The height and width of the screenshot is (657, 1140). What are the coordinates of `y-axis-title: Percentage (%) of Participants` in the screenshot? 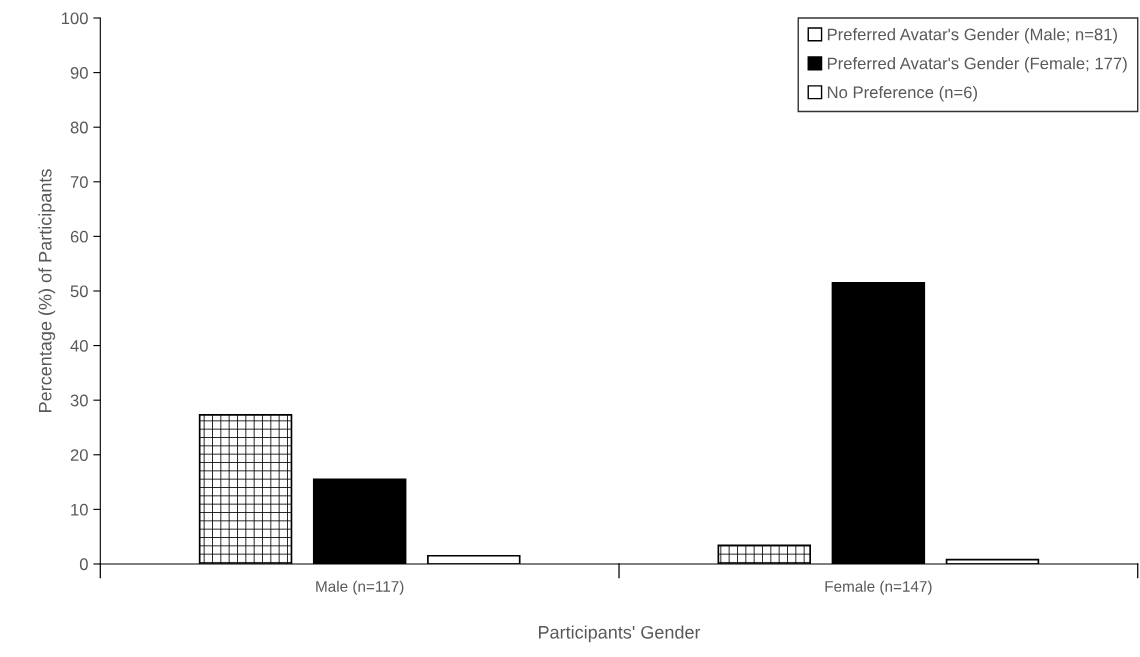 It's located at (47, 290).